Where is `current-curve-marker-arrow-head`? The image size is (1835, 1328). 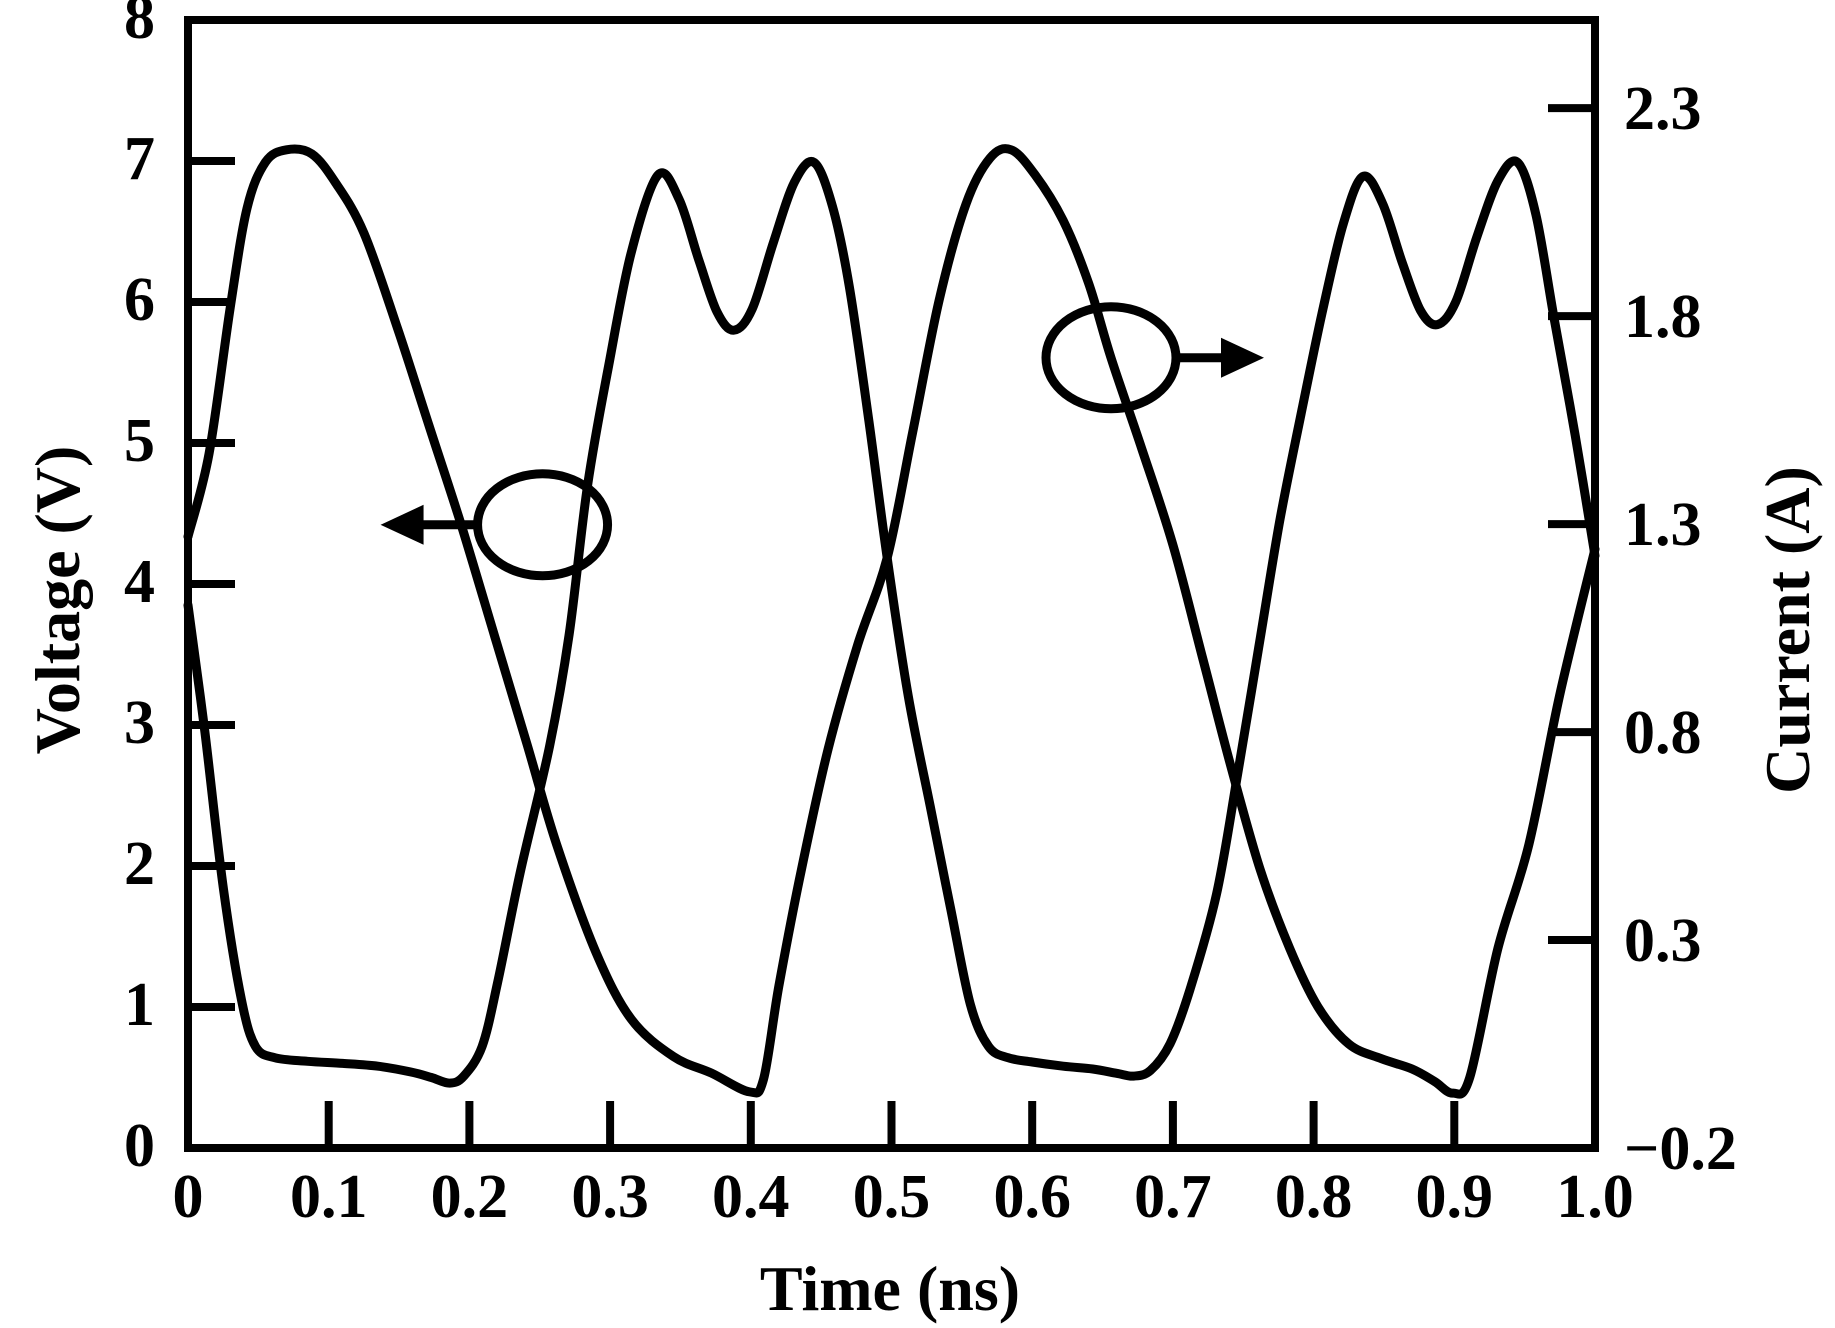 current-curve-marker-arrow-head is located at coordinates (1242, 357).